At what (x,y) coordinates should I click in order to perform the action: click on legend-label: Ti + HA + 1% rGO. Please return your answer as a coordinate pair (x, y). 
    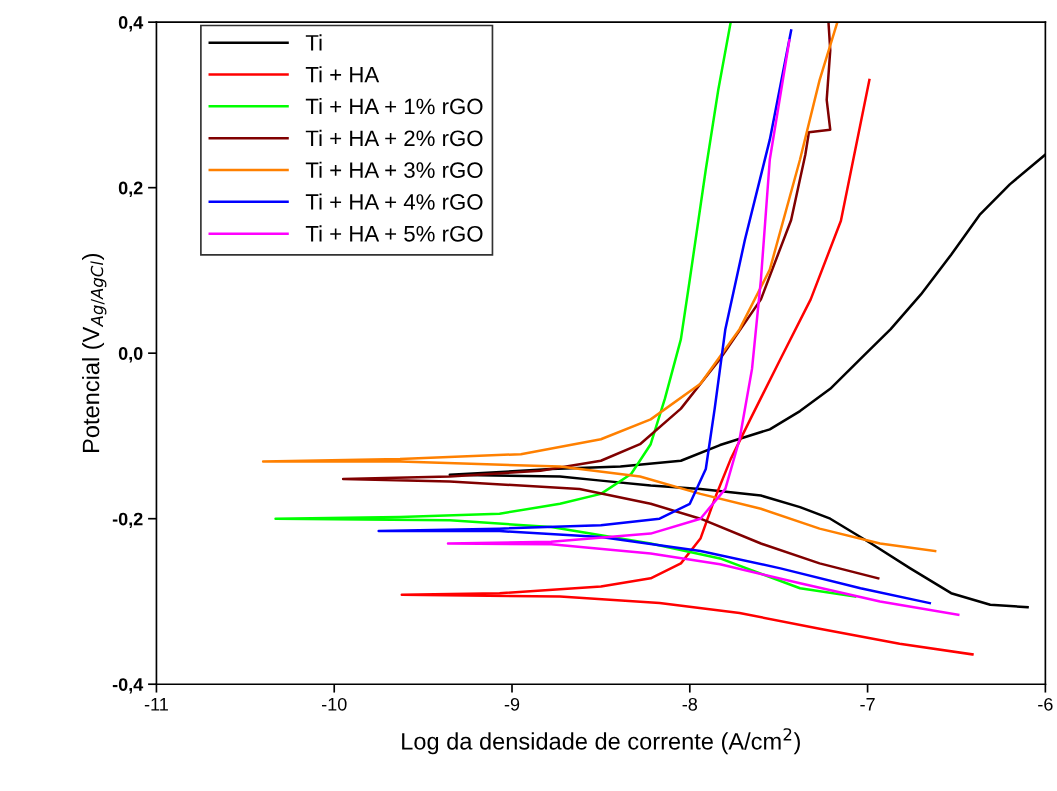
    Looking at the image, I should click on (394, 106).